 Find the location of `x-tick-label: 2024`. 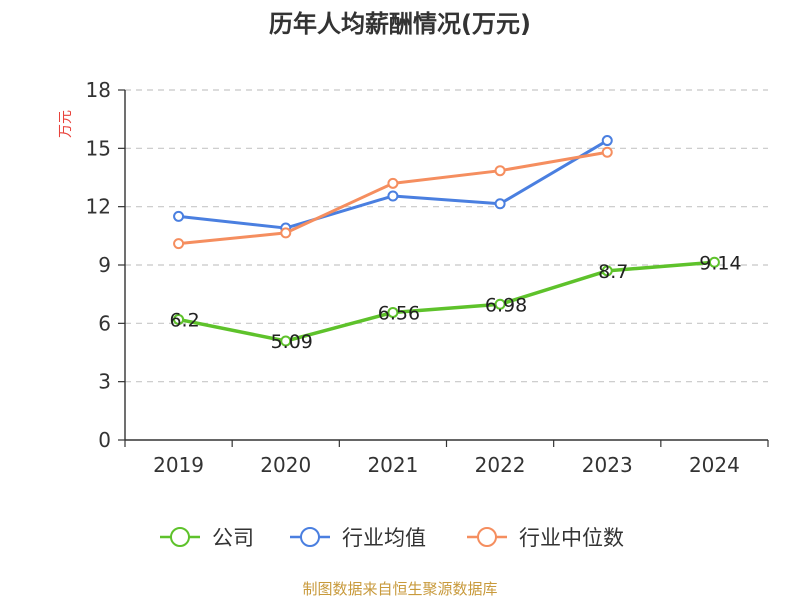

x-tick-label: 2024 is located at coordinates (714, 465).